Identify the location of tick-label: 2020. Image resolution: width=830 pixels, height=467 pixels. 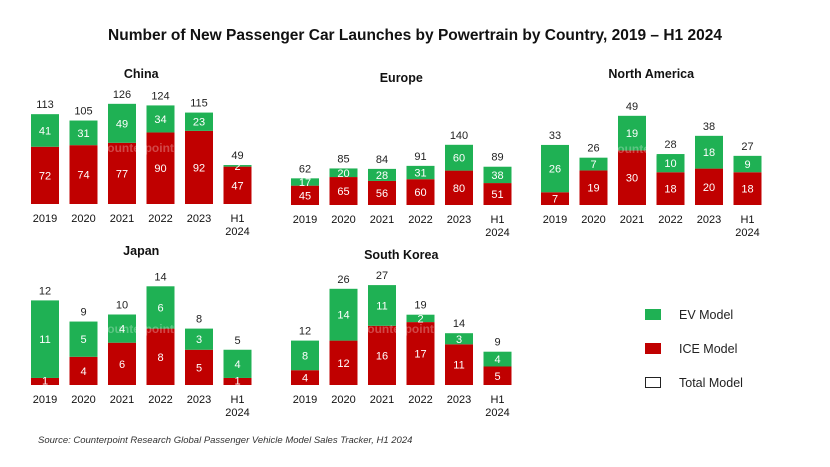
(343, 220).